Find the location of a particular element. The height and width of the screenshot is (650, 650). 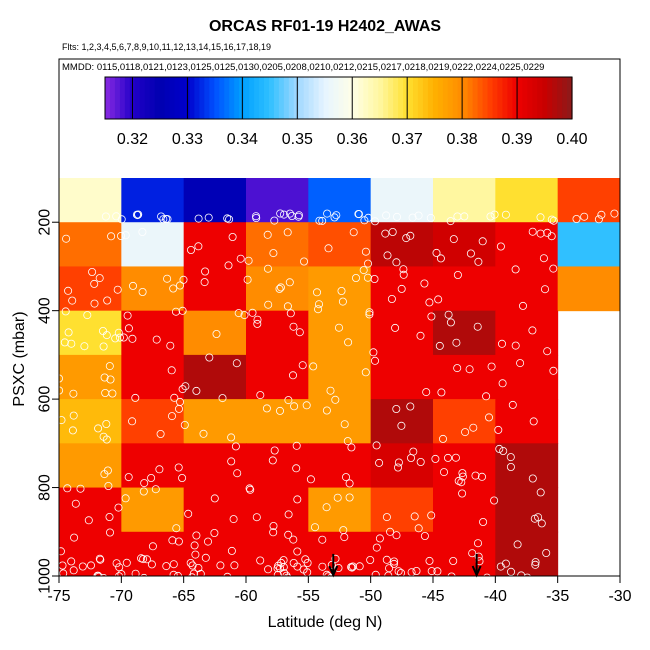

x-tick-label: -75 is located at coordinates (58, 596).